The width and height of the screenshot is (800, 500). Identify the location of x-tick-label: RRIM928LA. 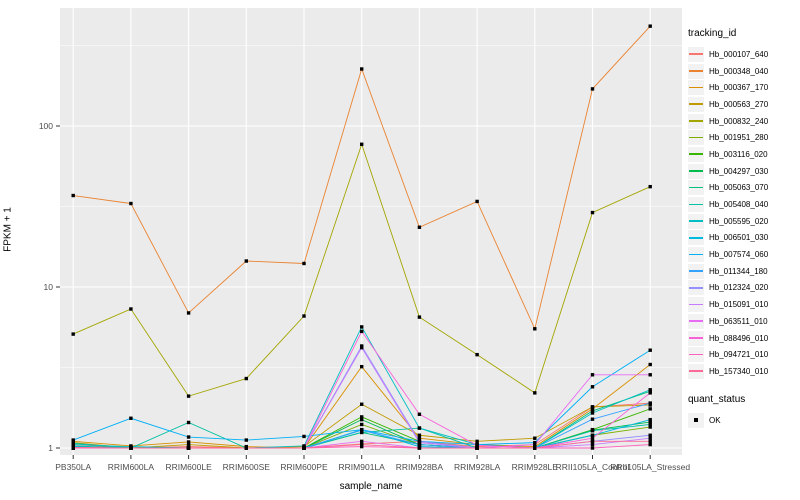
(477, 467).